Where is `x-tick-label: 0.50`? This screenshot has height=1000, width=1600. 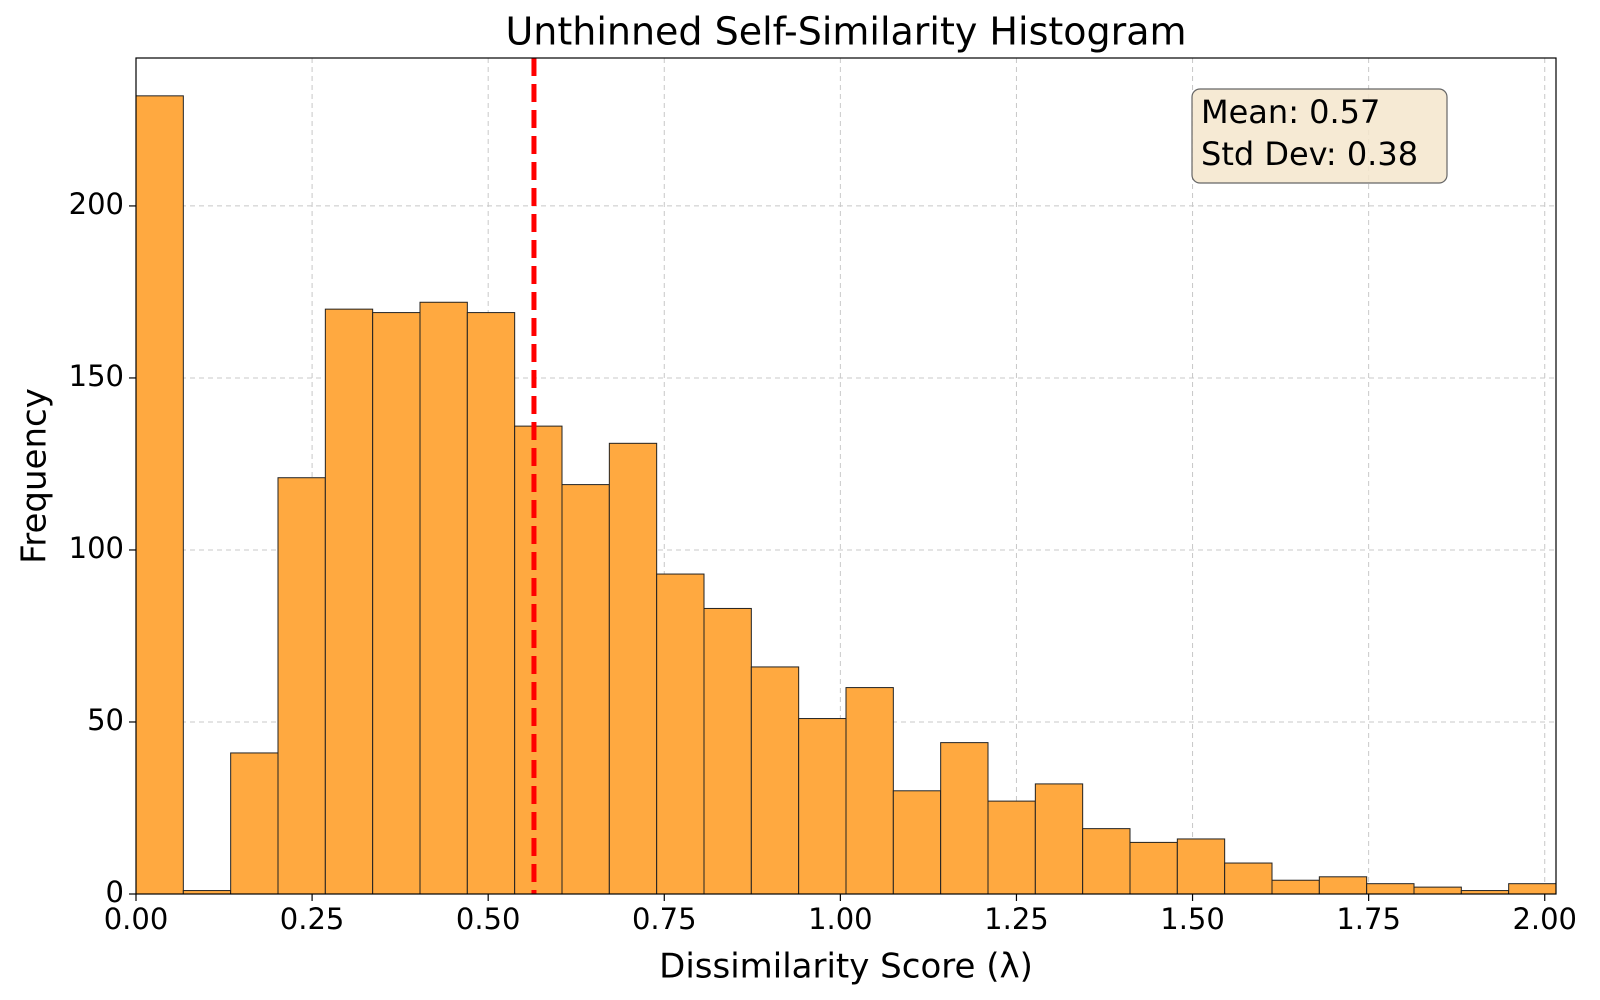
x-tick-label: 0.50 is located at coordinates (488, 919).